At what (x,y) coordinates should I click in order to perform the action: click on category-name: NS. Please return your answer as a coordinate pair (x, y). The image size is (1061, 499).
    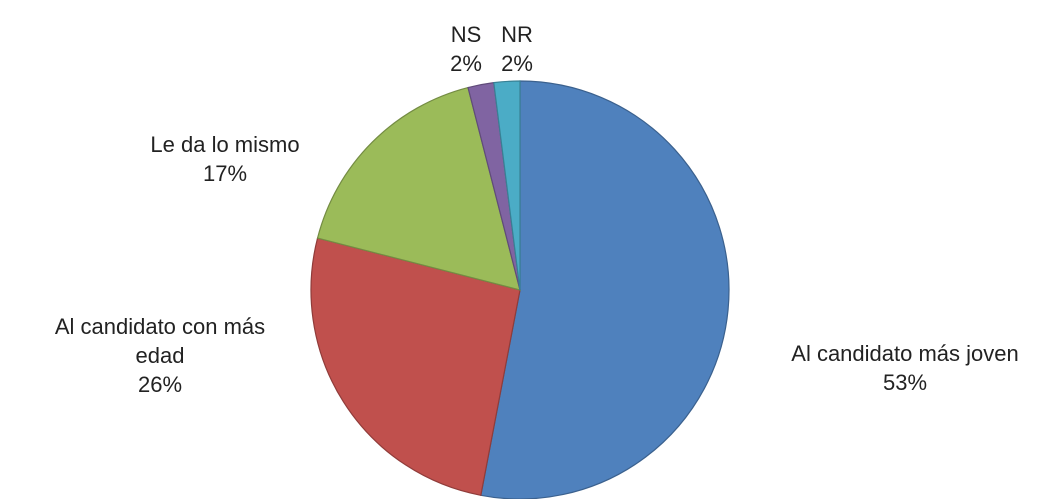
    Looking at the image, I should click on (466, 34).